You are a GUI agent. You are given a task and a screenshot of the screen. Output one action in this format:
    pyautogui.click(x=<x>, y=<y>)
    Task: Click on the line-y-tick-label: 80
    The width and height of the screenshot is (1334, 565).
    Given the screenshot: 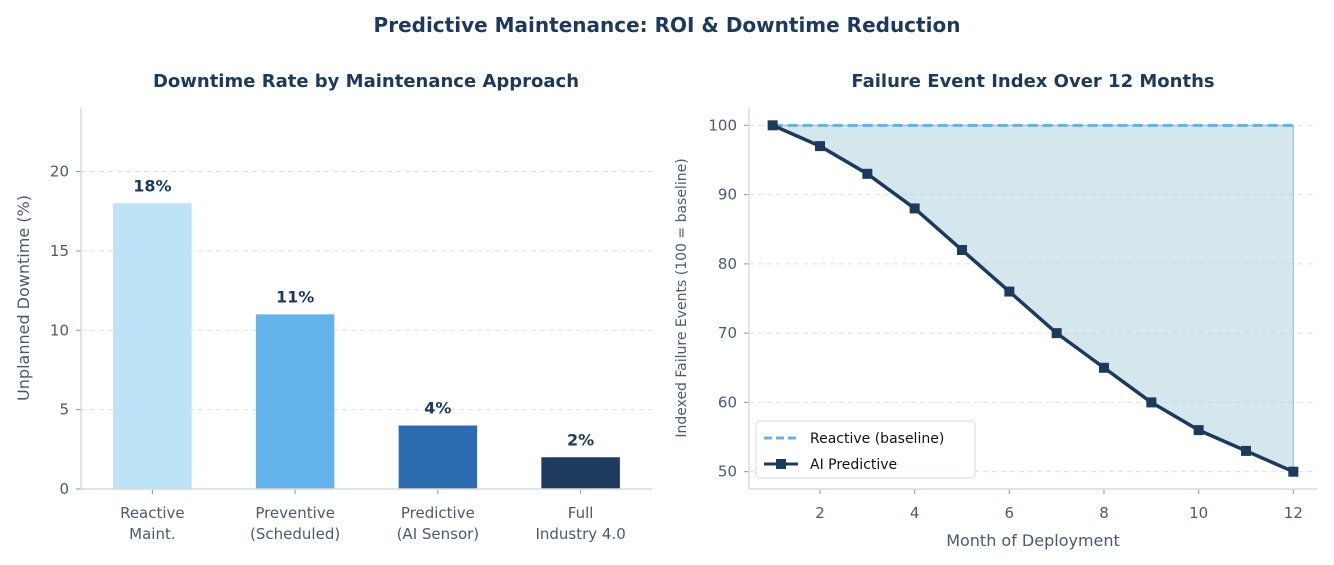 What is the action you would take?
    pyautogui.click(x=727, y=264)
    